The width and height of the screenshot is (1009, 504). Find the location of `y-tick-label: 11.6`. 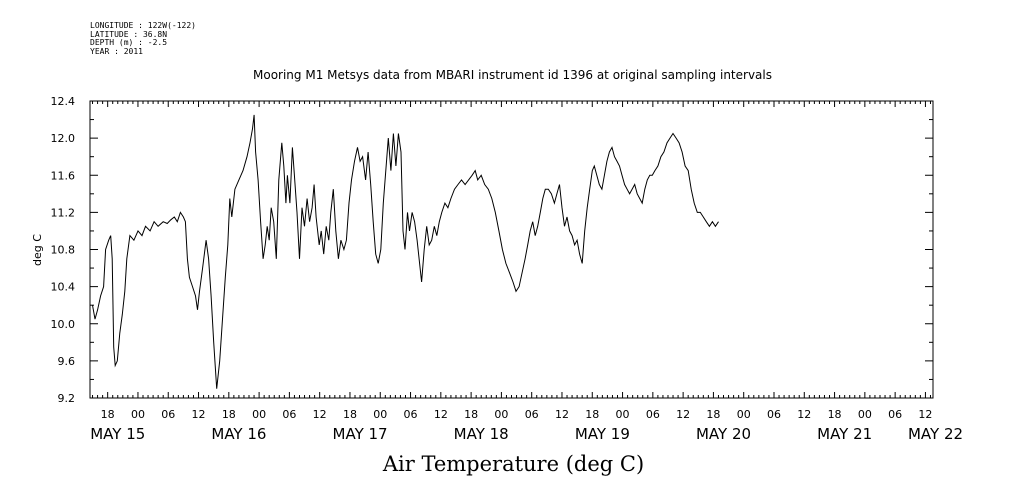

y-tick-label: 11.6 is located at coordinates (63, 175).